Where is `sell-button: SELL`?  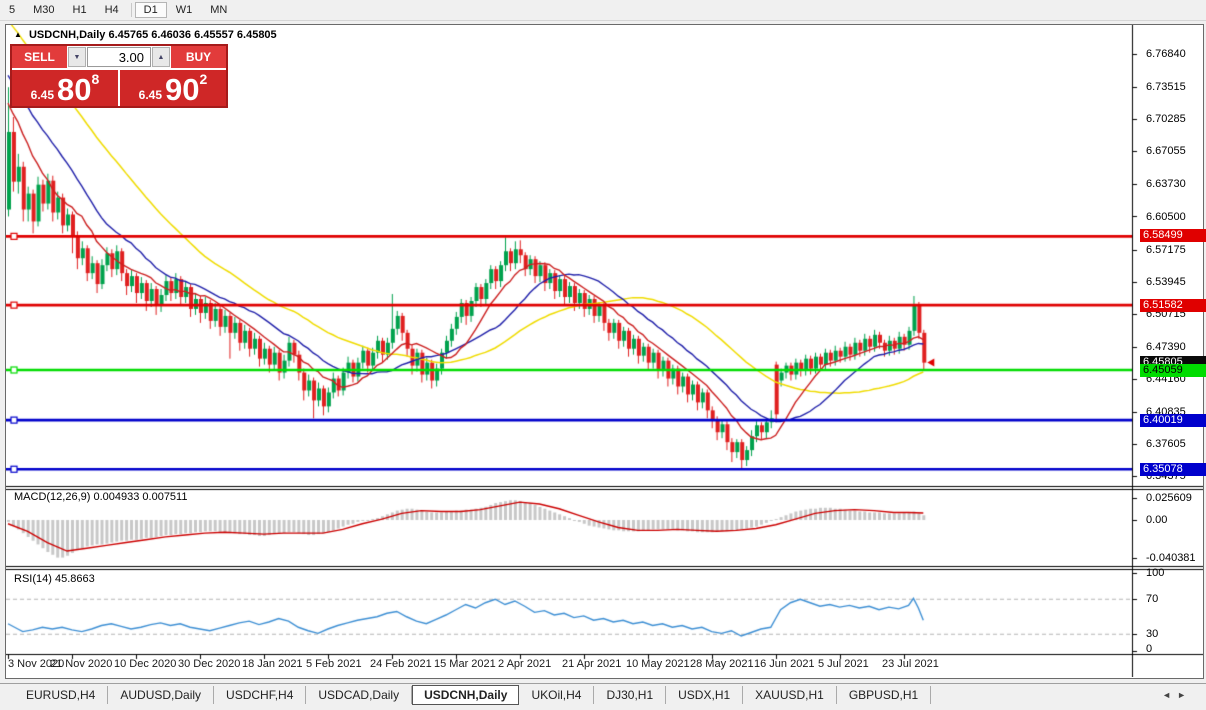 sell-button: SELL is located at coordinates (39, 57).